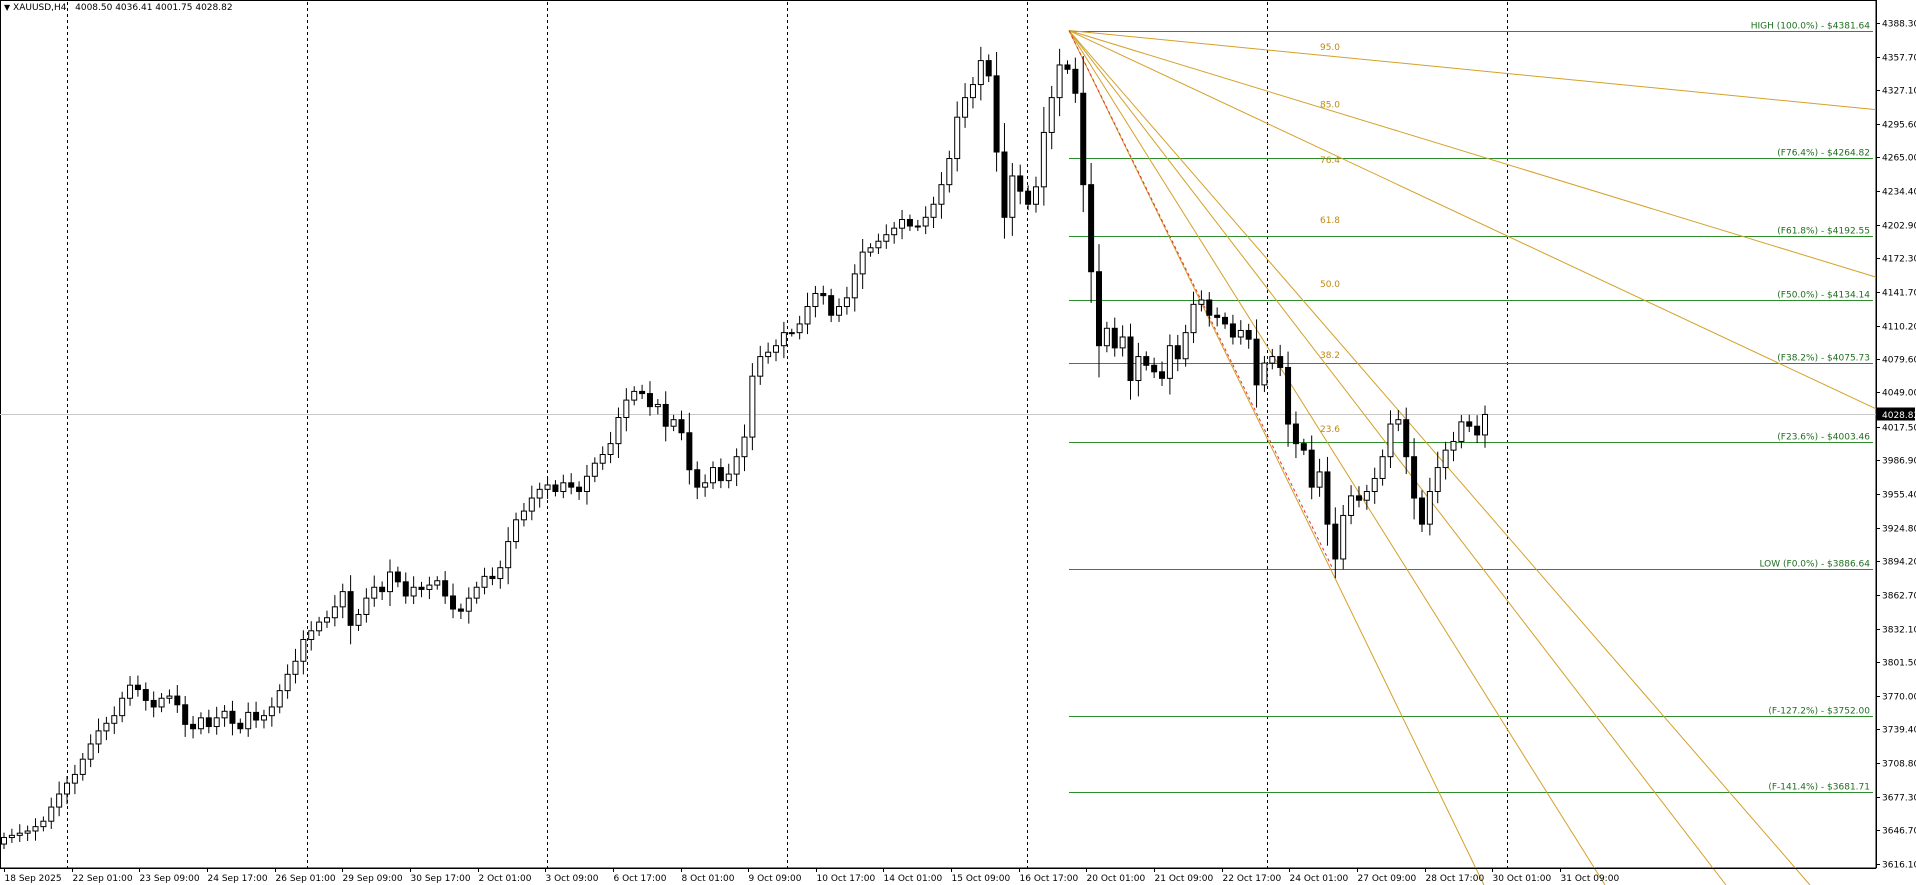  What do you see at coordinates (1899, 92) in the screenshot?
I see `price-tick-label: 4327.10` at bounding box center [1899, 92].